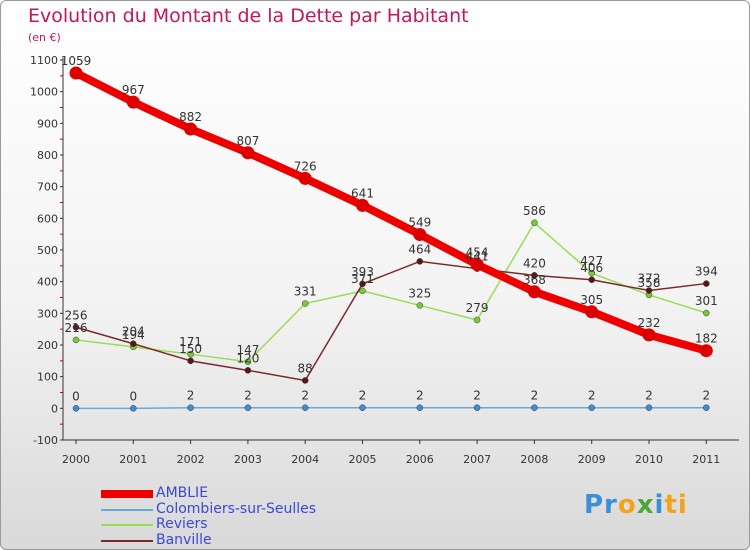 This screenshot has width=750, height=550. What do you see at coordinates (47, 345) in the screenshot?
I see `y-tick-label: 200` at bounding box center [47, 345].